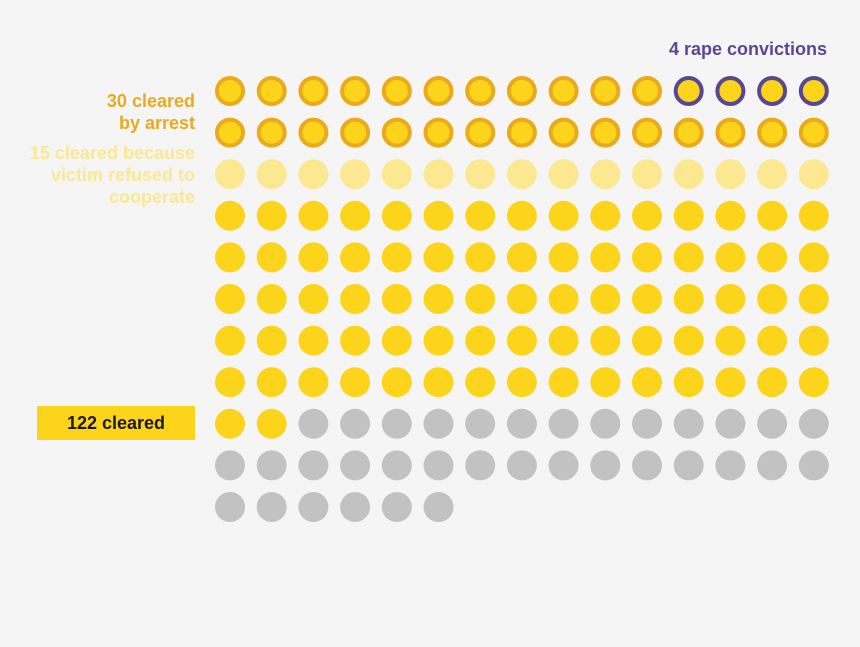 The image size is (860, 647). Describe the element at coordinates (116, 422) in the screenshot. I see `cleared-total-text: 122 cleared` at that location.